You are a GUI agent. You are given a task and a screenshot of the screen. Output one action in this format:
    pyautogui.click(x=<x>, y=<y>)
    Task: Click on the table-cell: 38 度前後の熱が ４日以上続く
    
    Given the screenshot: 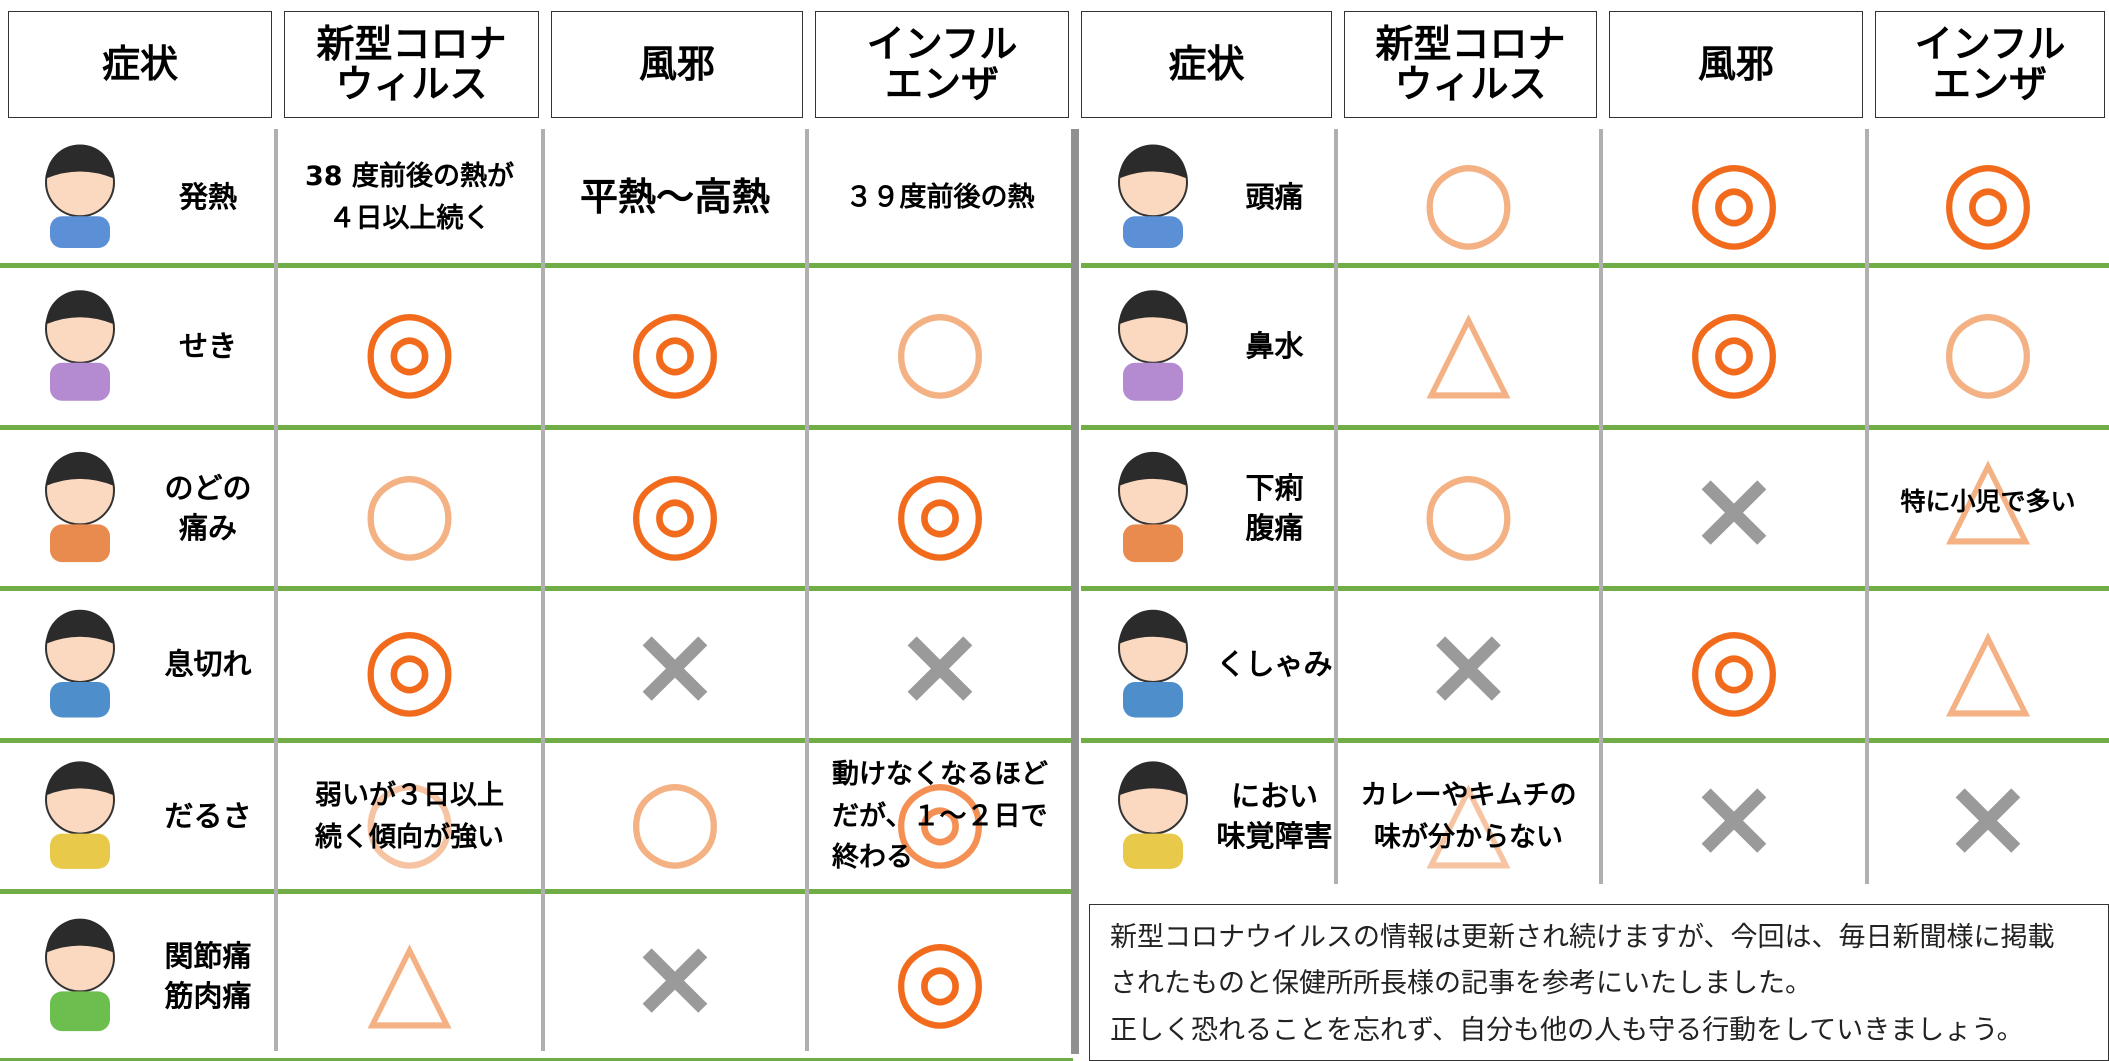 What is the action you would take?
    pyautogui.click(x=409, y=197)
    